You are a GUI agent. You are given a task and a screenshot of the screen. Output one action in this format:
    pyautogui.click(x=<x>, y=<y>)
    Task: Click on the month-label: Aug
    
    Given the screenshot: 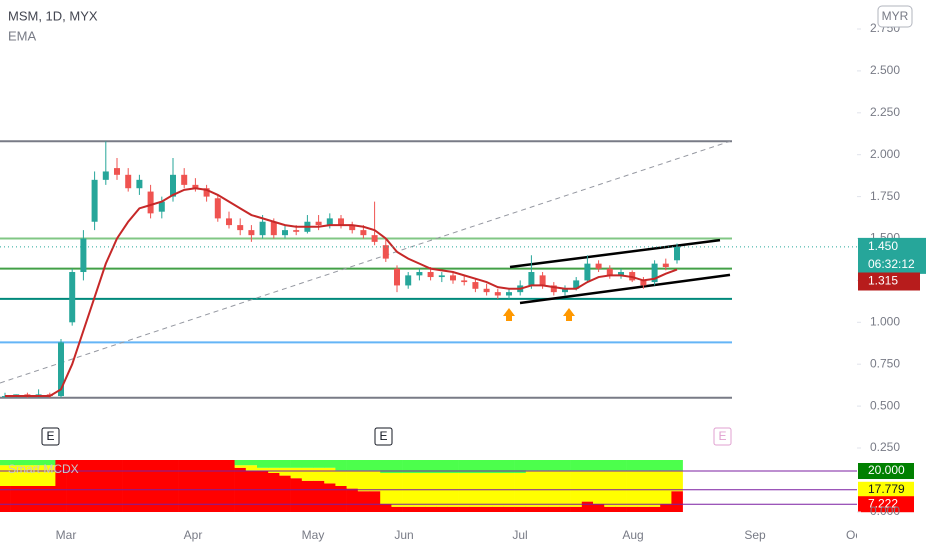 What is the action you would take?
    pyautogui.click(x=632, y=535)
    